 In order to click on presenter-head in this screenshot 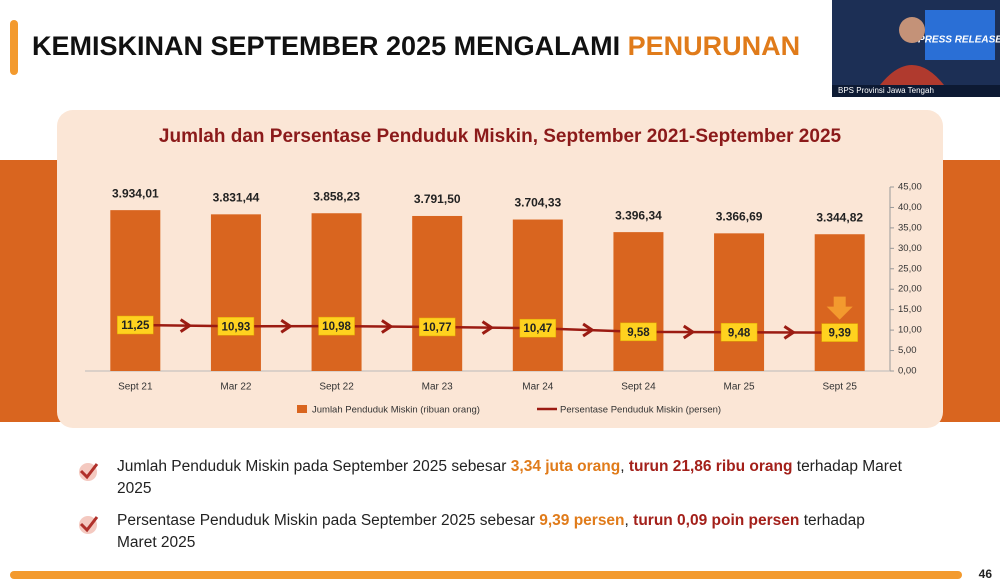, I will do `click(912, 30)`.